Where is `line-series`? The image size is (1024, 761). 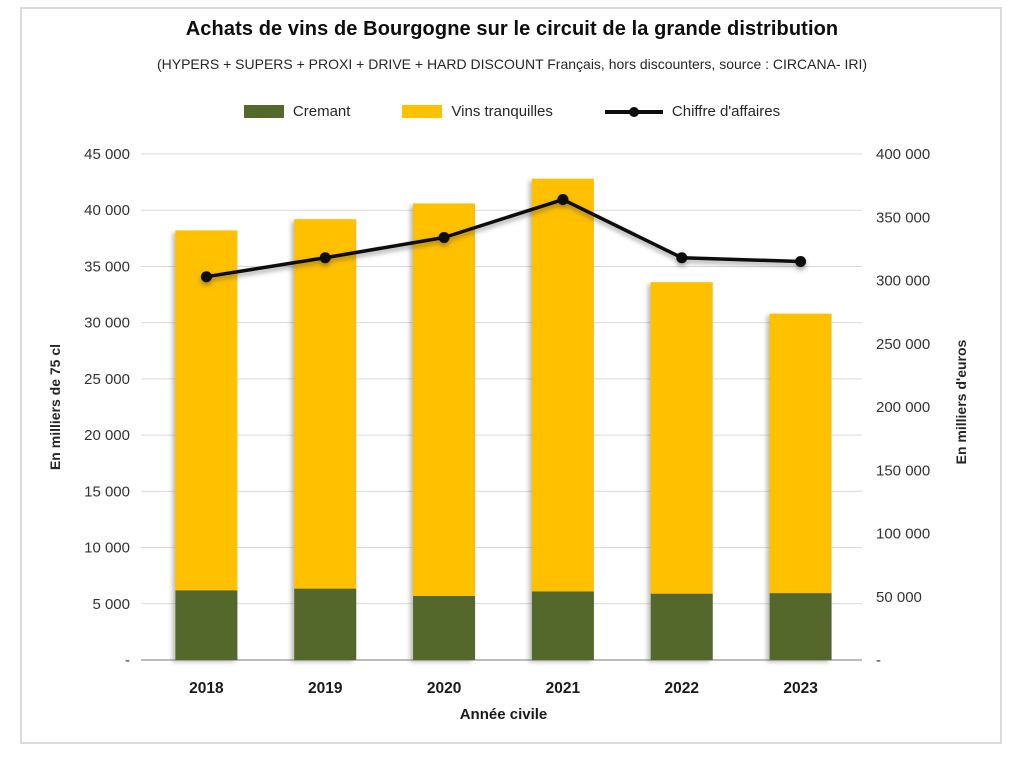 line-series is located at coordinates (503, 238).